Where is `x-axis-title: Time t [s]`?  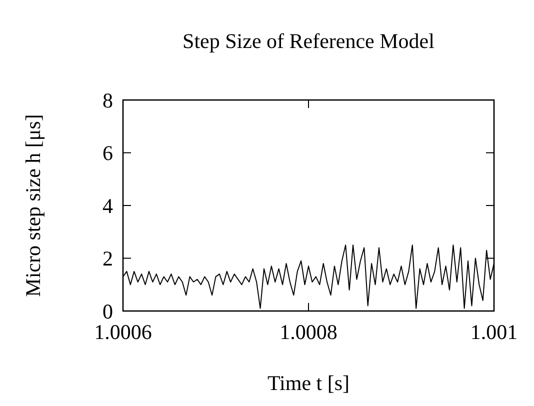
x-axis-title: Time t [s] is located at coordinates (308, 383).